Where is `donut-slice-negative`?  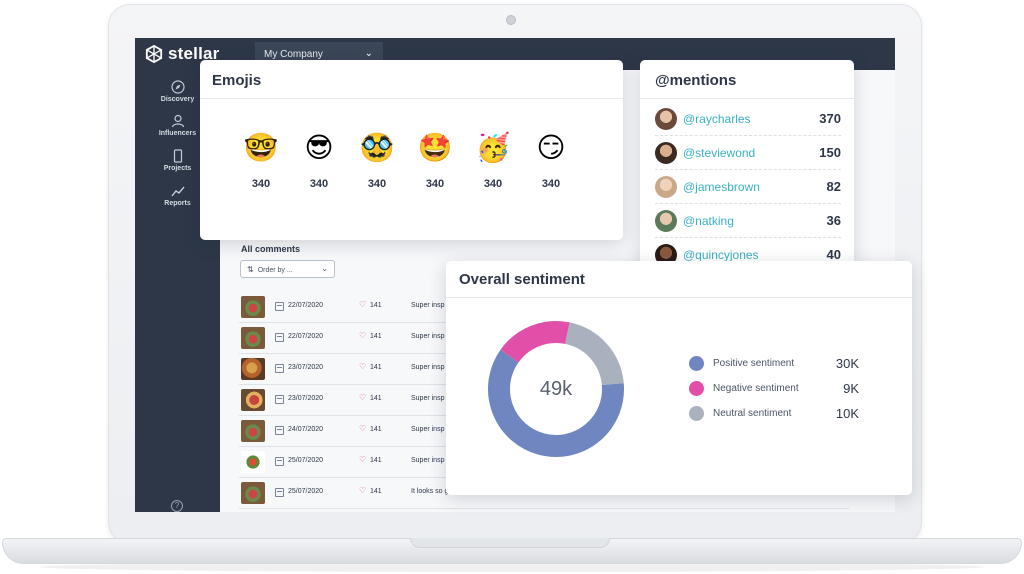 donut-slice-negative is located at coordinates (535, 342).